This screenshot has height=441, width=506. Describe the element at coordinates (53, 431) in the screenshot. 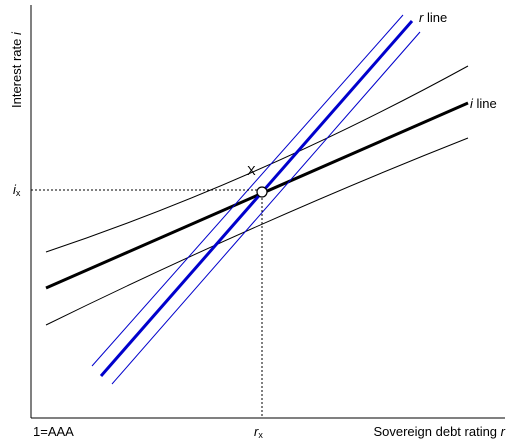

I see `x-origin-label: 1=AAA` at that location.